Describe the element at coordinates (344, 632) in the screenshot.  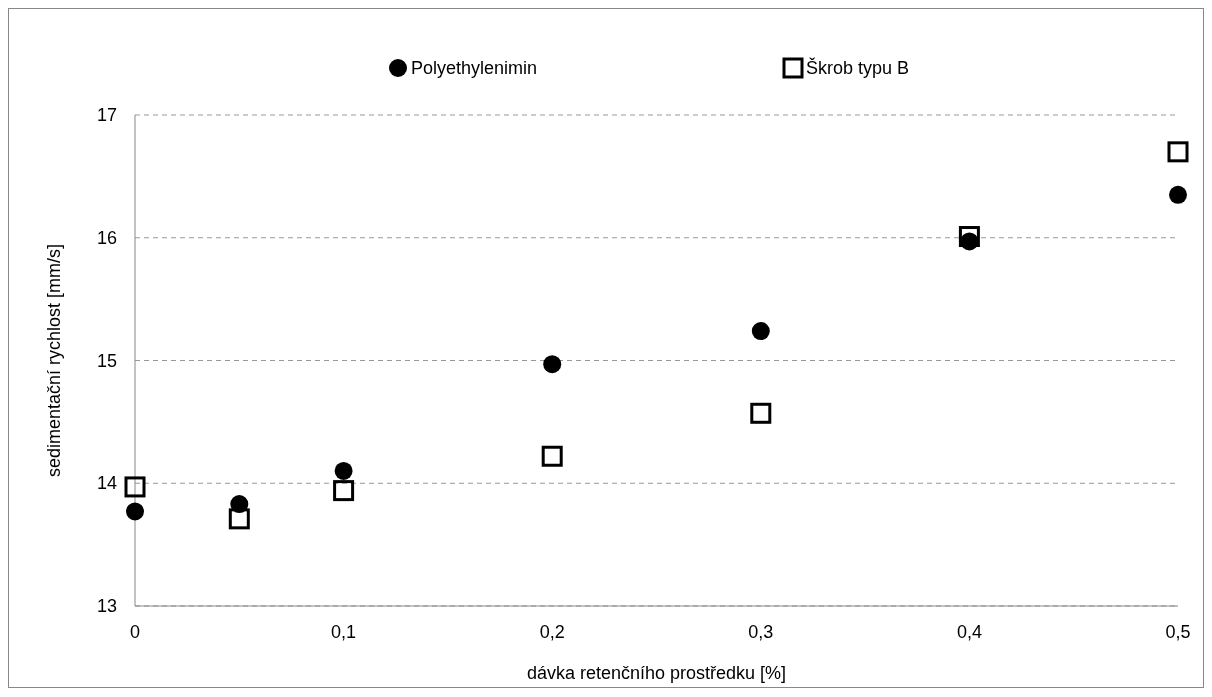
I see `x-tick-label: 0,1` at that location.